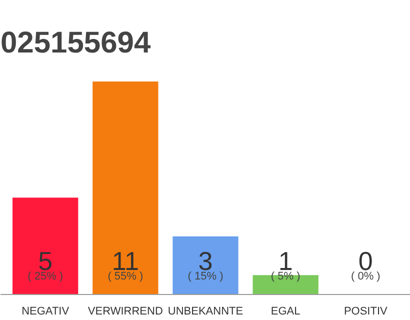 This screenshot has height=320, width=410. What do you see at coordinates (206, 276) in the screenshot?
I see `annotation: ( 15% )` at bounding box center [206, 276].